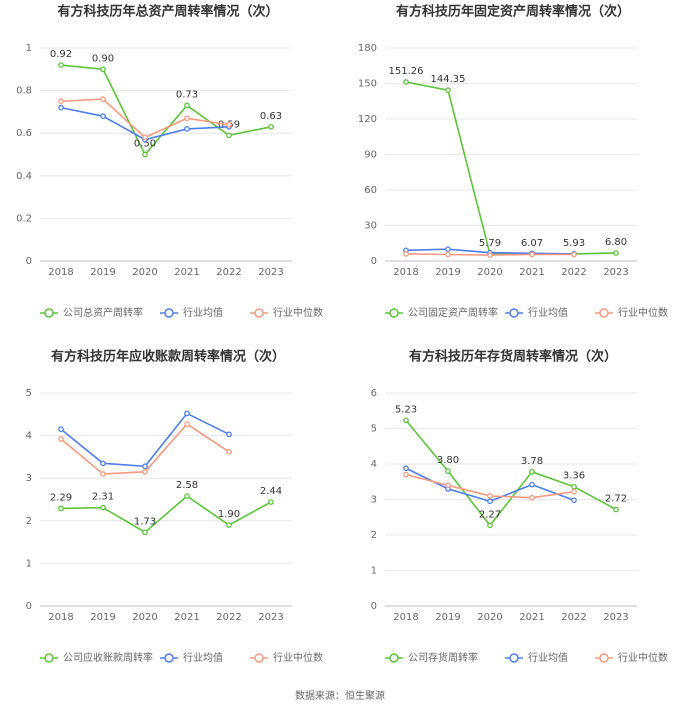  I want to click on data-label: 5.23, so click(406, 409).